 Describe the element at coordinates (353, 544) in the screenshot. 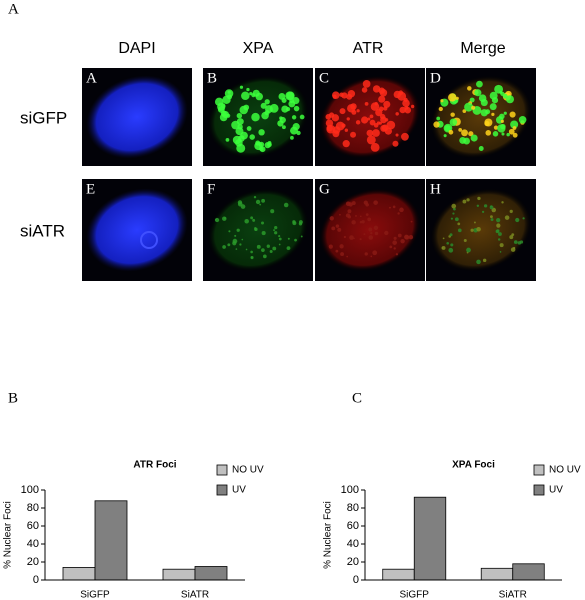

I see `y-tick-label: 40` at that location.